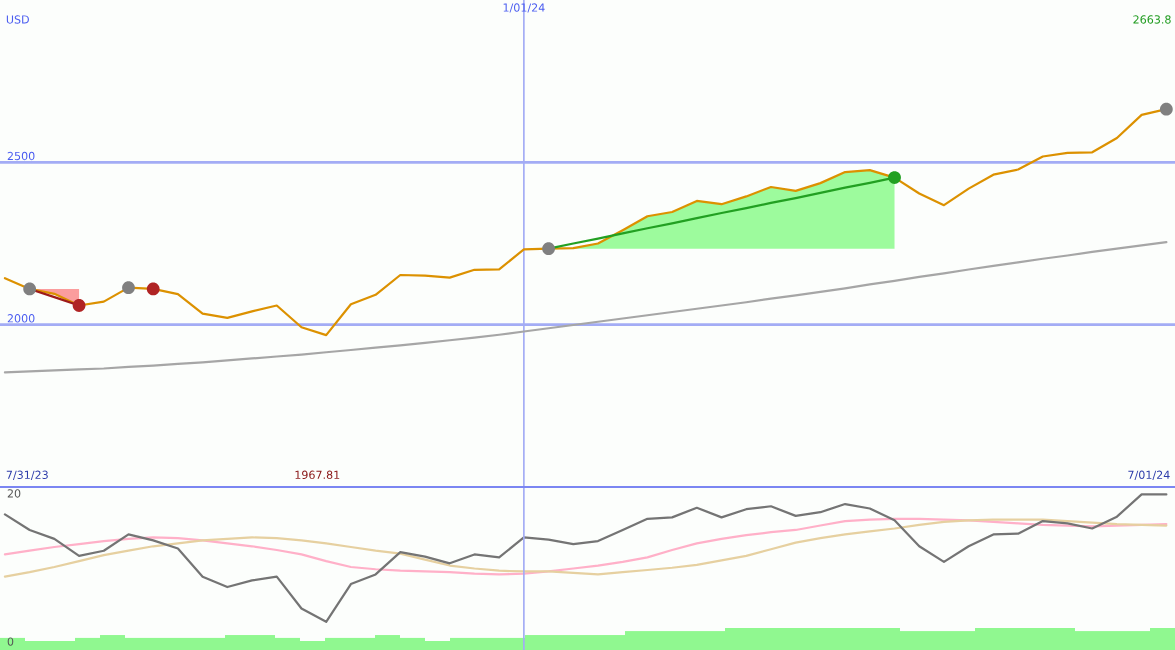  What do you see at coordinates (27, 475) in the screenshot?
I see `annotation: 7/31/23` at bounding box center [27, 475].